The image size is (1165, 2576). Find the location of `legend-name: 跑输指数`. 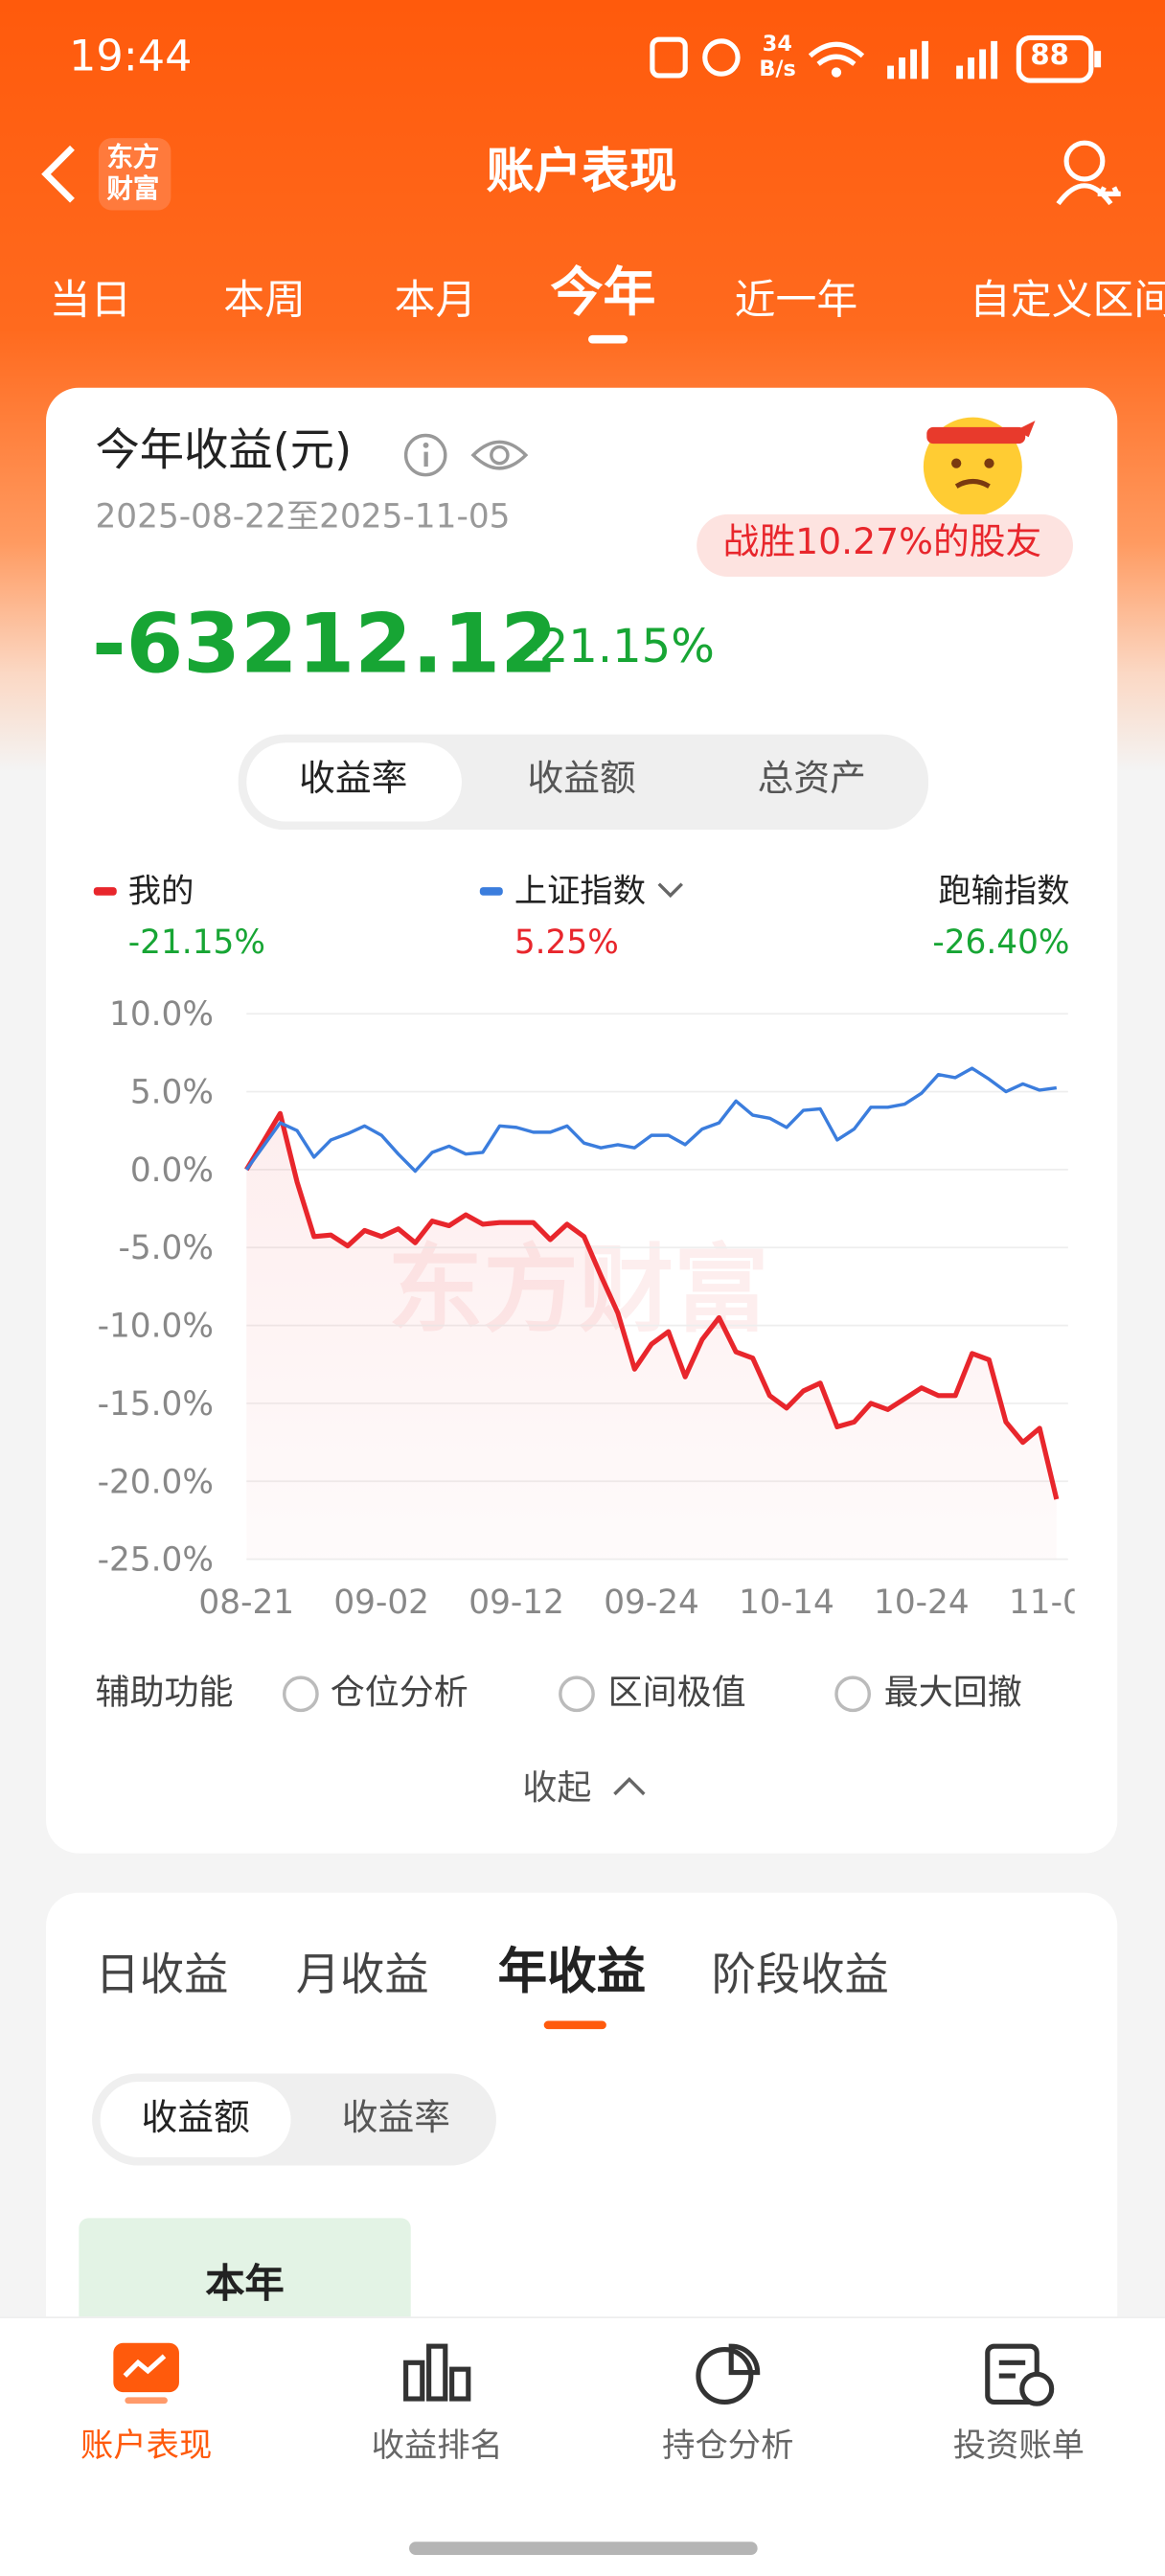

legend-name: 跑输指数 is located at coordinates (1004, 890).